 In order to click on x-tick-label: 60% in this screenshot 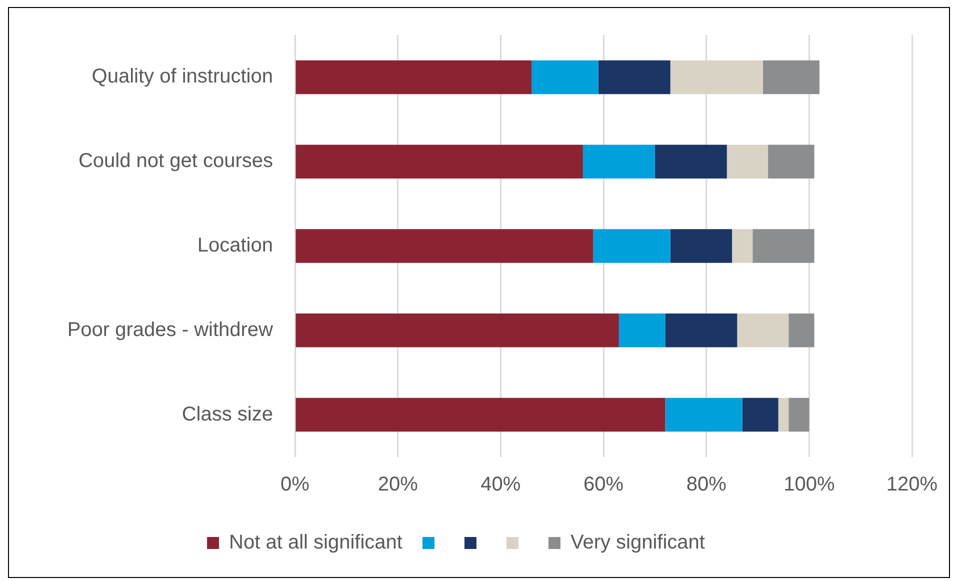, I will do `click(603, 485)`.